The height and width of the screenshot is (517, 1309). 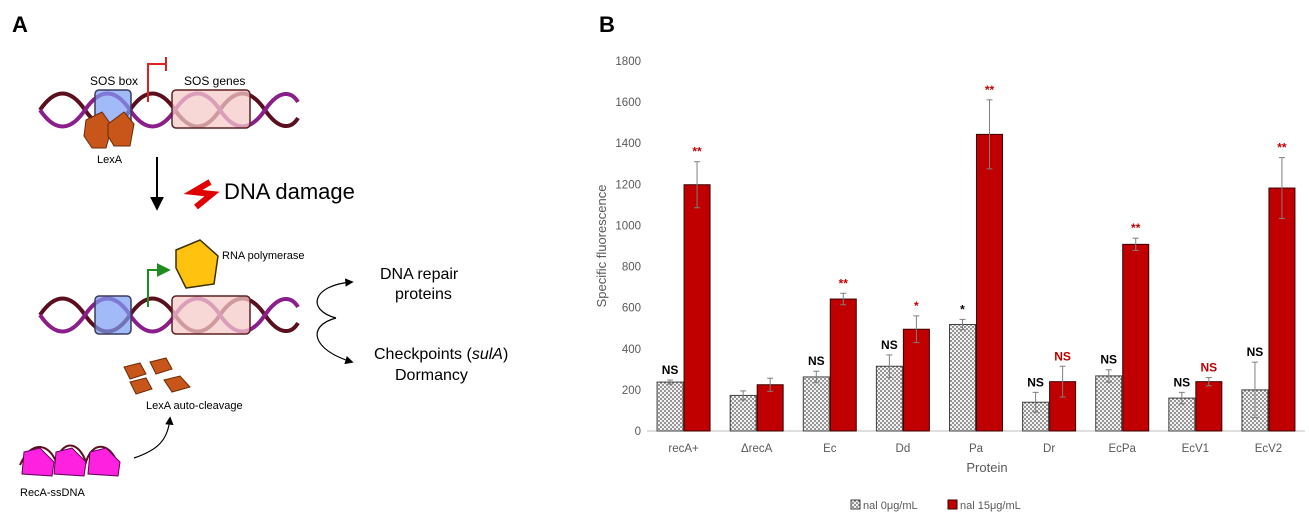 What do you see at coordinates (990, 506) in the screenshot?
I see `legend-label: nal 15μg/mL` at bounding box center [990, 506].